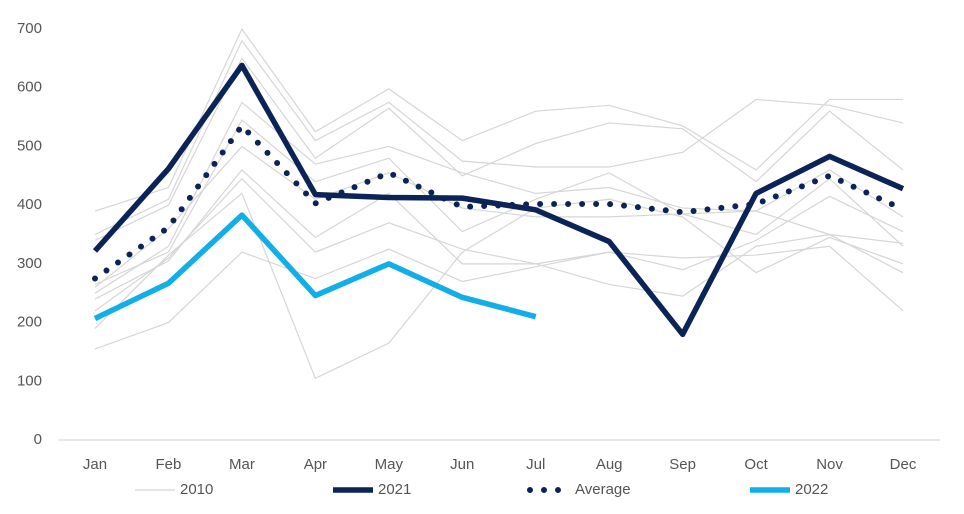  What do you see at coordinates (242, 464) in the screenshot?
I see `x-tick-label: Mar` at bounding box center [242, 464].